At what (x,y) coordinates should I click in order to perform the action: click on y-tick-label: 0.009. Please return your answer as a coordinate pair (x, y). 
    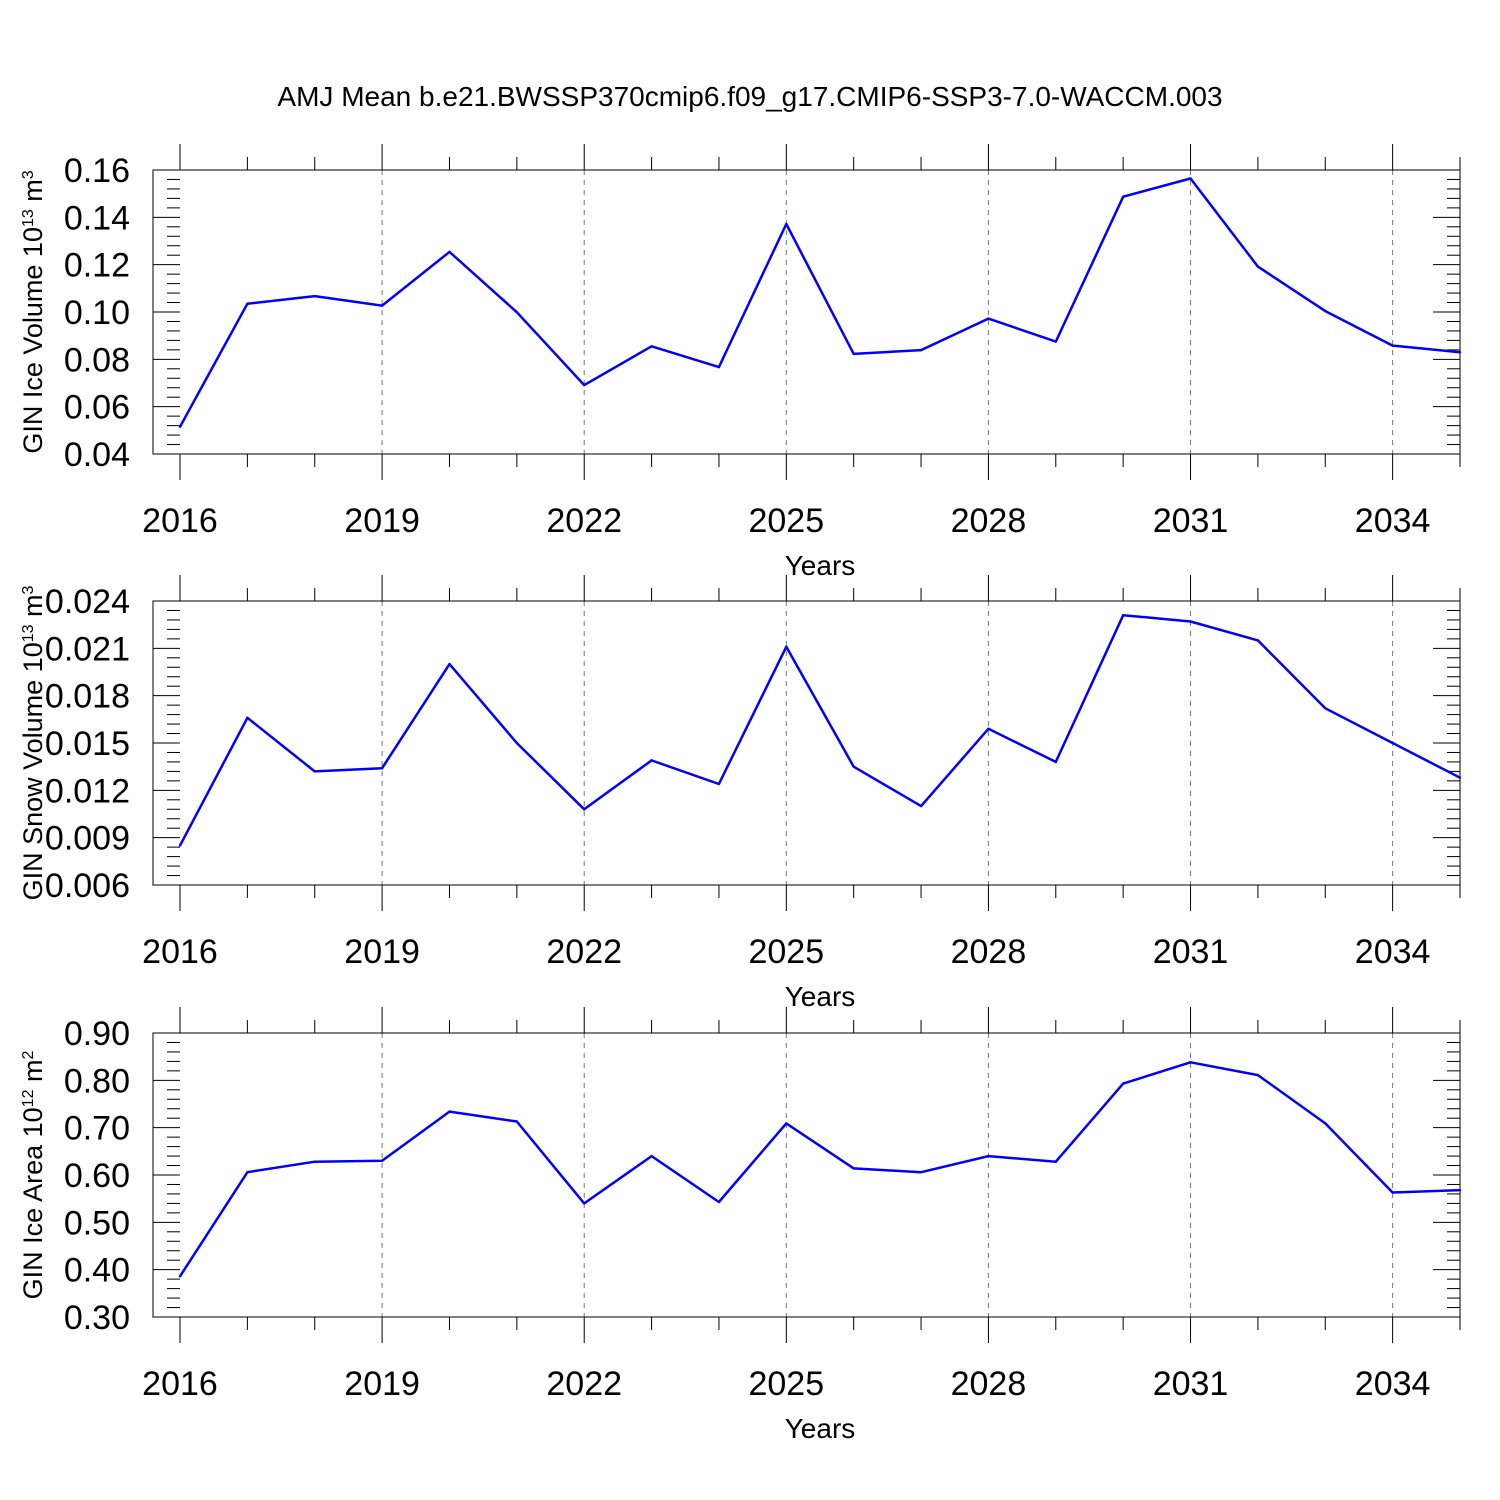
    Looking at the image, I should click on (87, 839).